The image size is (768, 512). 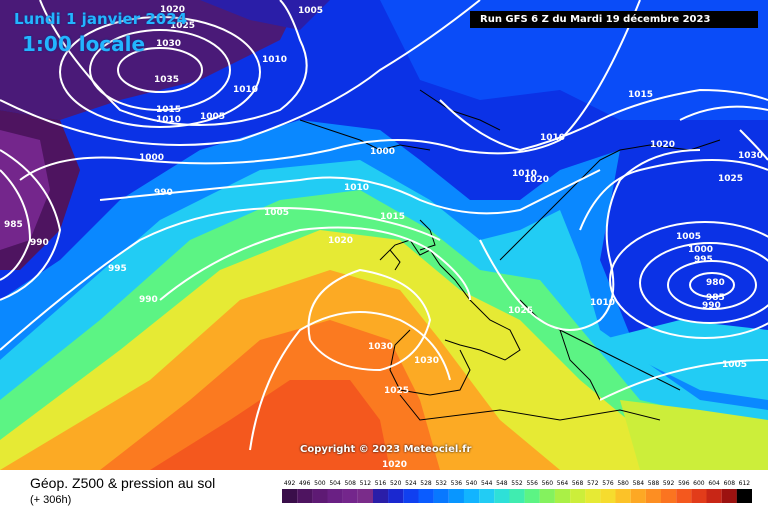 What do you see at coordinates (457, 483) in the screenshot?
I see `color-scale-label: 536` at bounding box center [457, 483].